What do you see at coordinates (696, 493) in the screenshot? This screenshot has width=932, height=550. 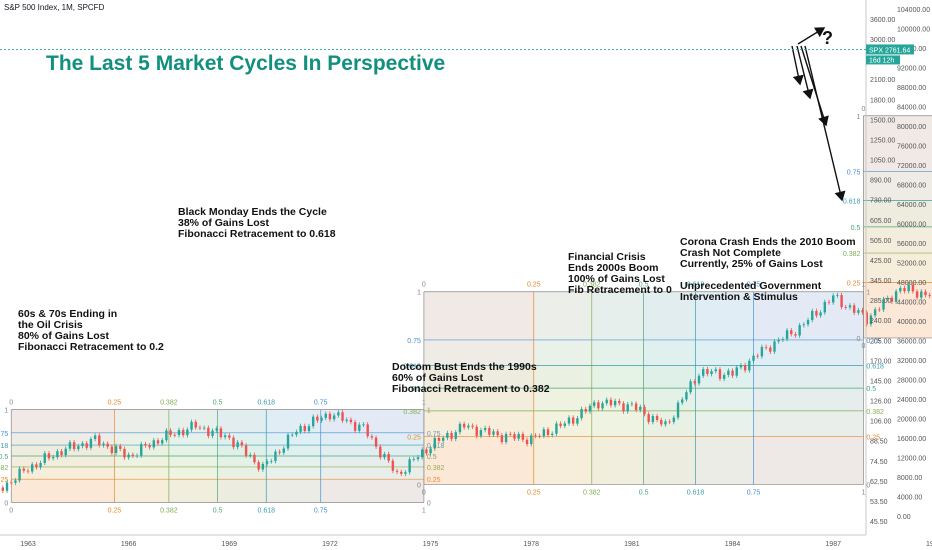 I see `fib-time-label-bottom: 0.618` at bounding box center [696, 493].